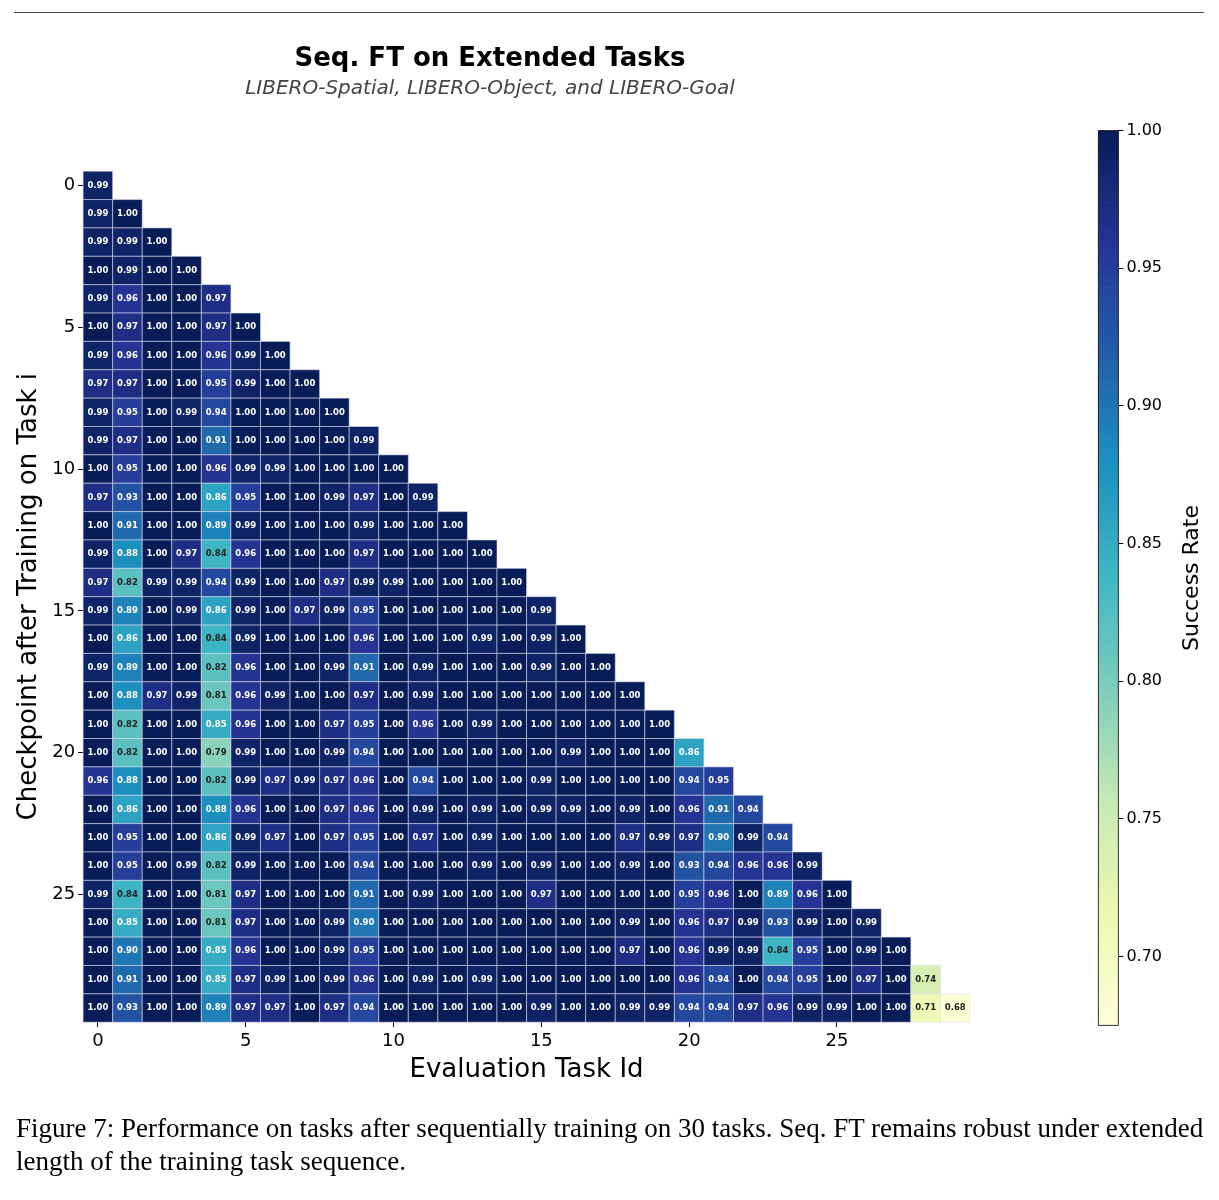 The image size is (1219, 1200). I want to click on color-bar-label: 0.75, so click(1144, 818).